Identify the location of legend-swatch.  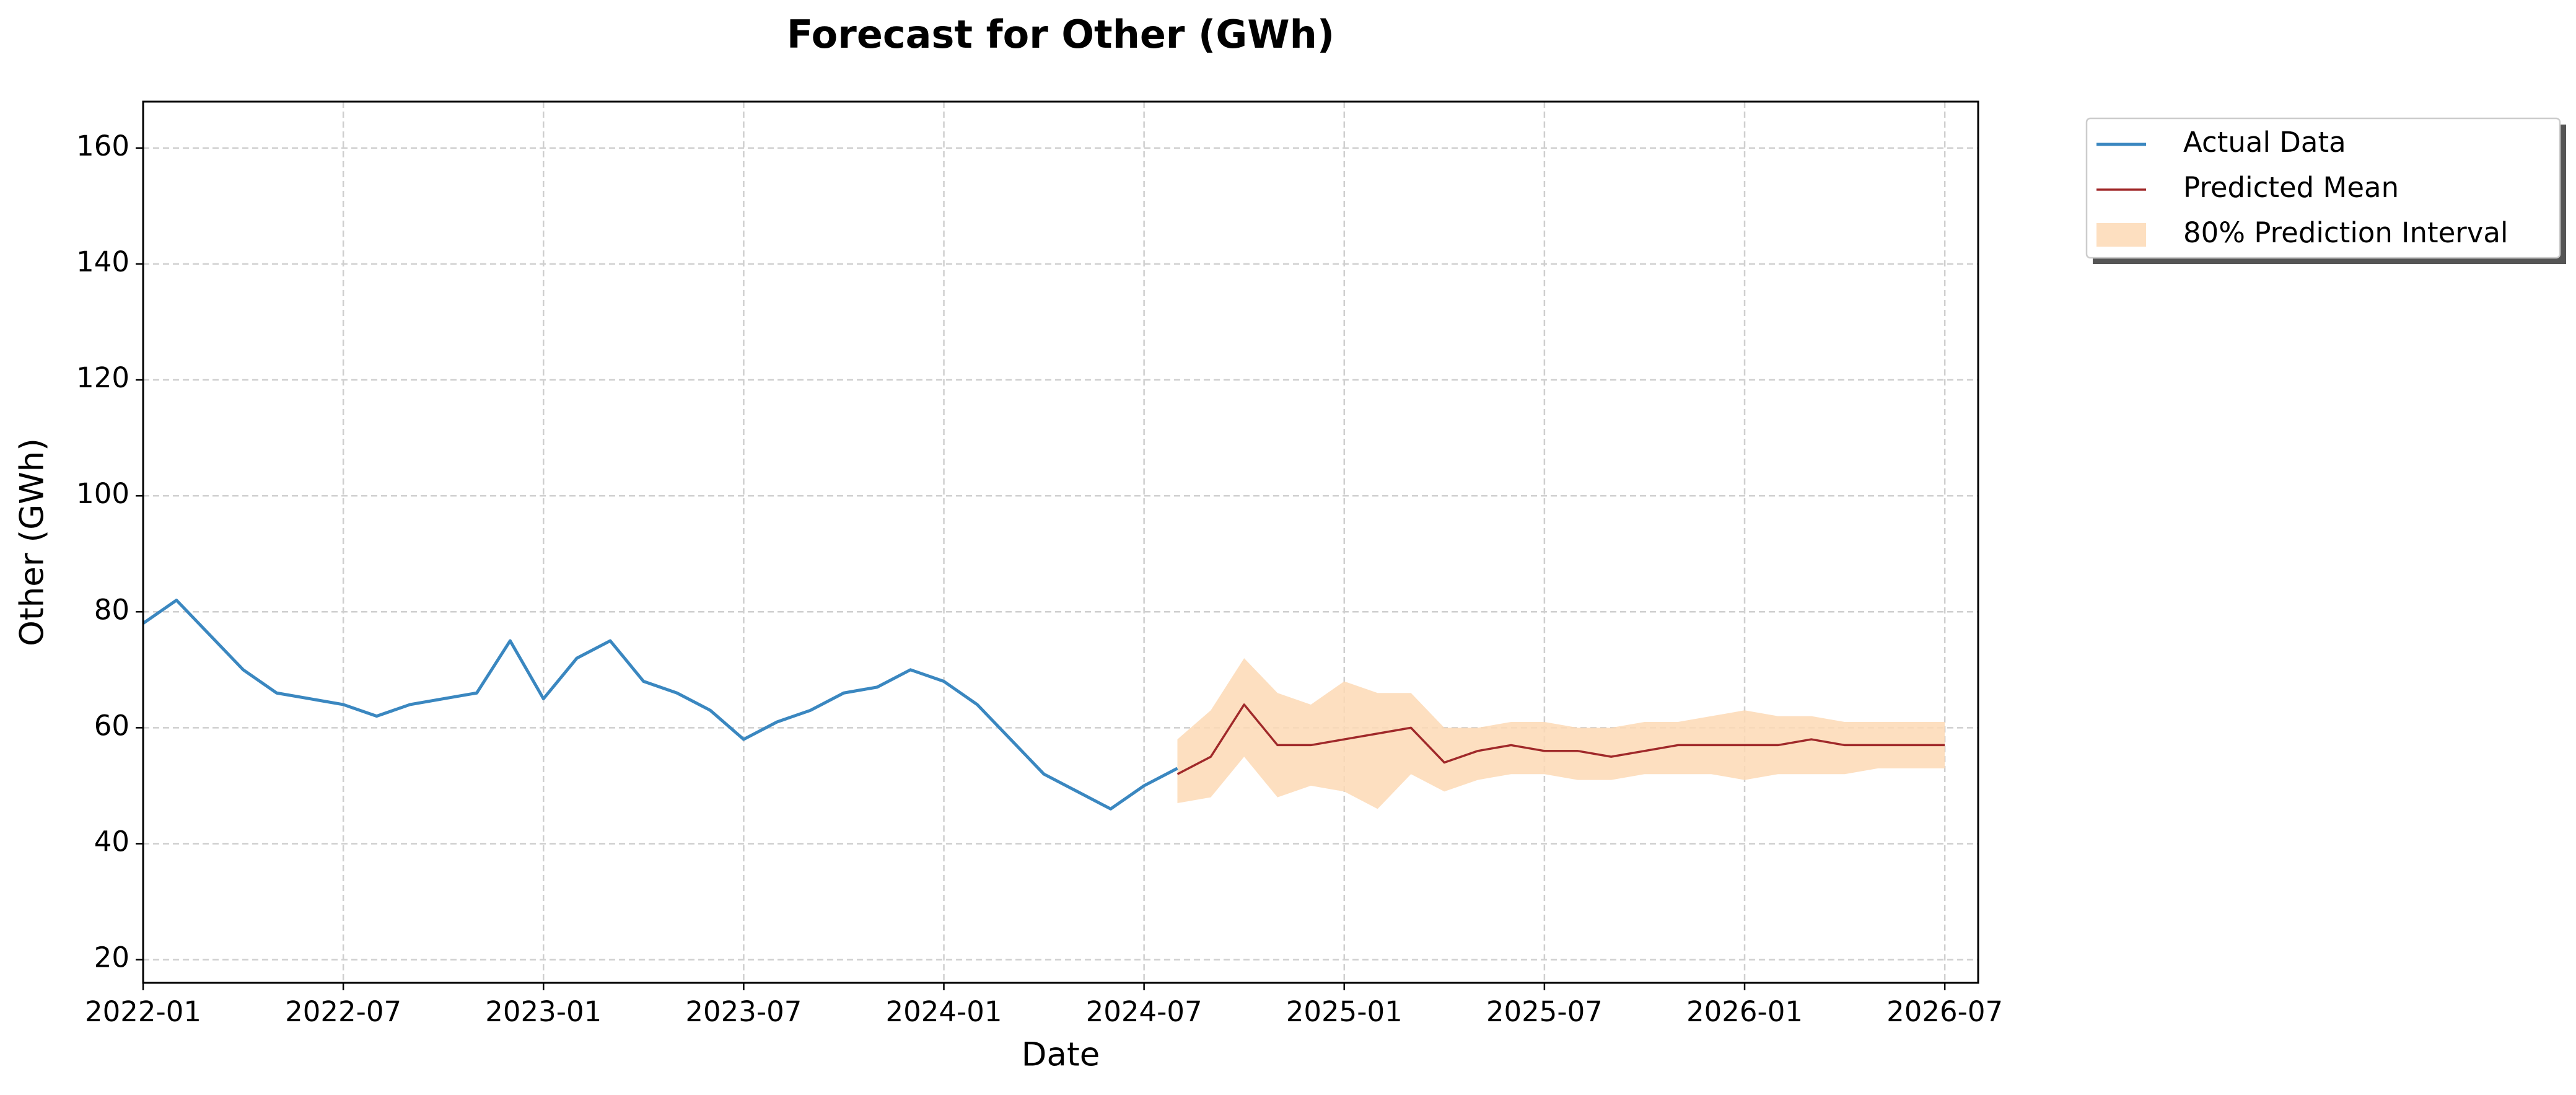
(2121, 235).